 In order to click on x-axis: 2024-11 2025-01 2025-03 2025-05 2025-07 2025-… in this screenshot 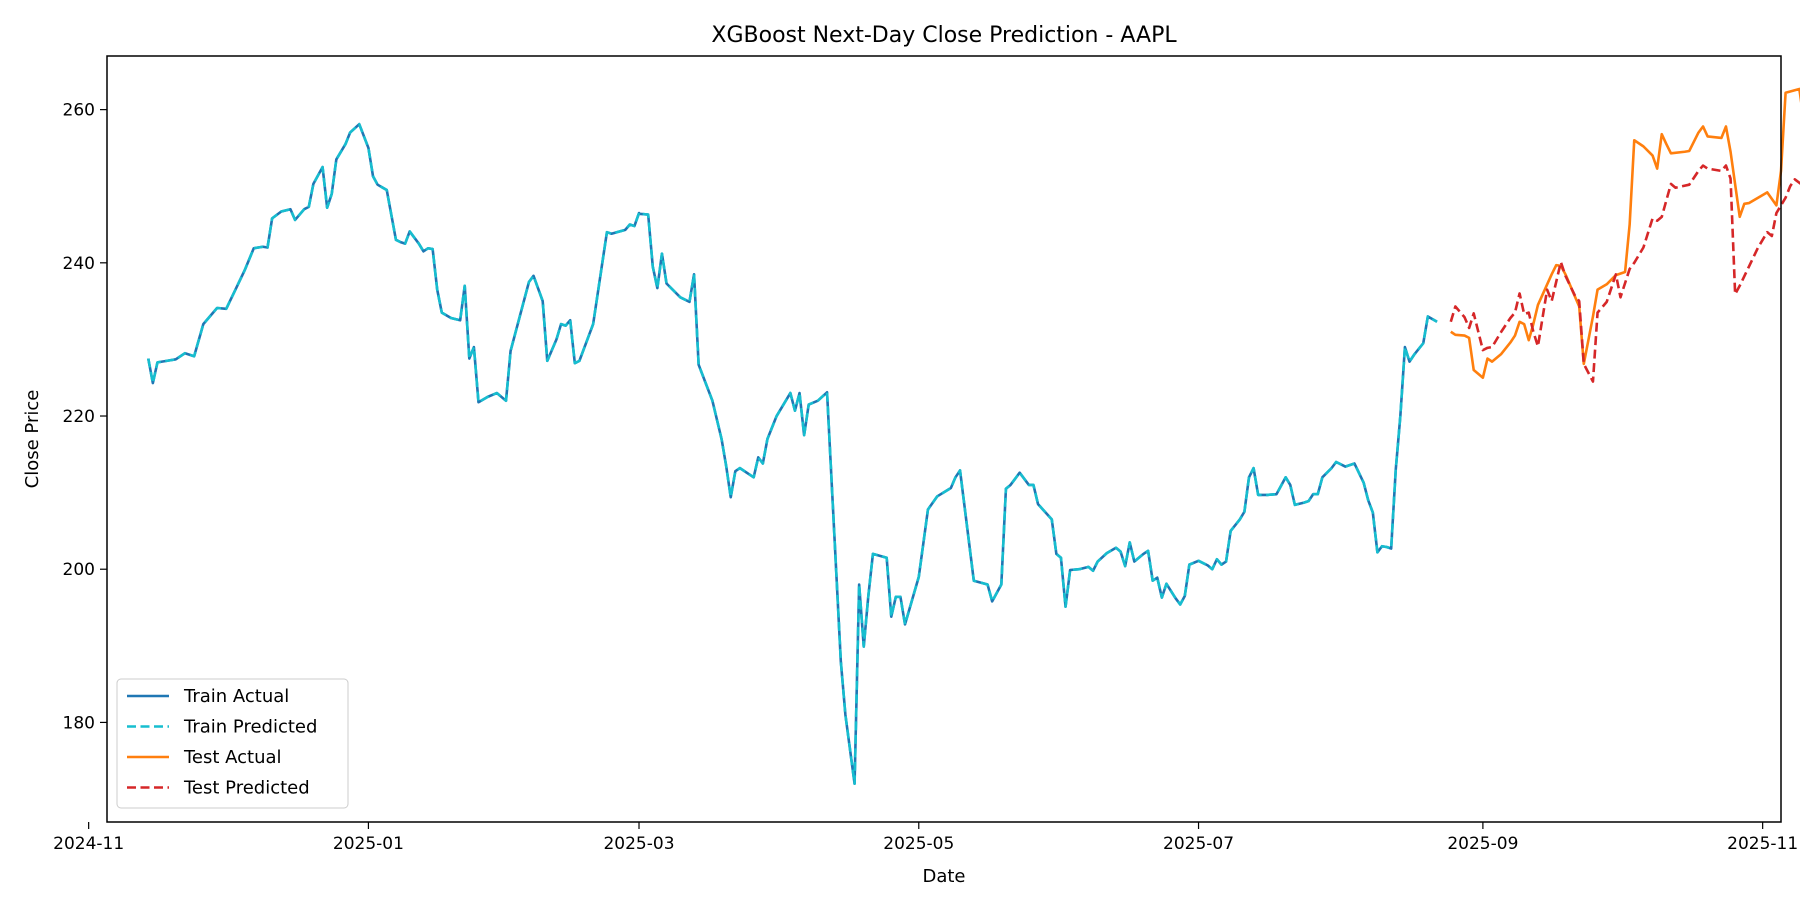, I will do `click(925, 838)`.